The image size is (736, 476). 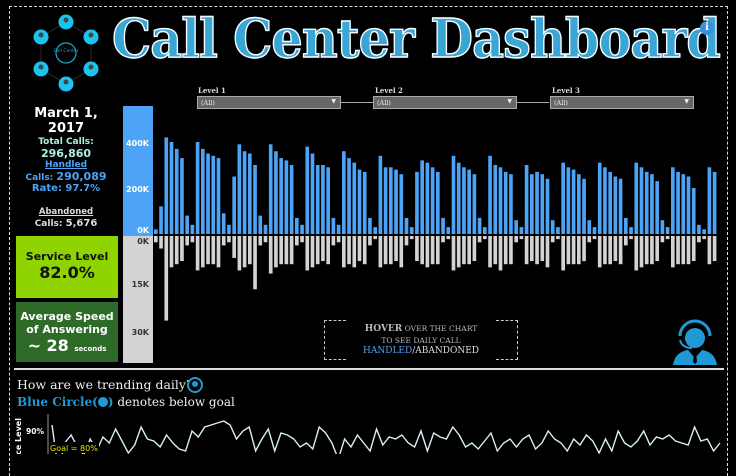 What do you see at coordinates (368, 432) in the screenshot?
I see `service-level-trend-chart: Service Level 90% Goal = 80%` at bounding box center [368, 432].